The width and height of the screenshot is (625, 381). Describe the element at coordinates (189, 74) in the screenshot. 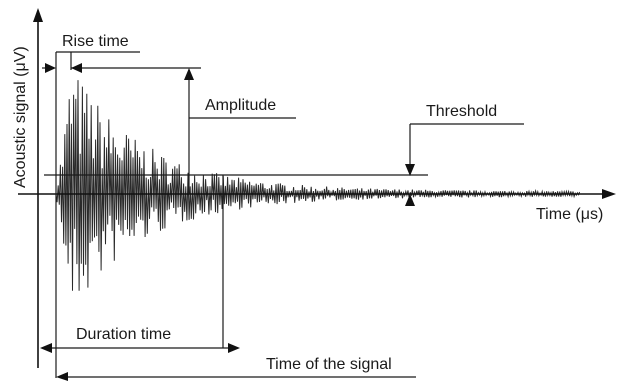

I see `amplitude-arrowhead` at that location.